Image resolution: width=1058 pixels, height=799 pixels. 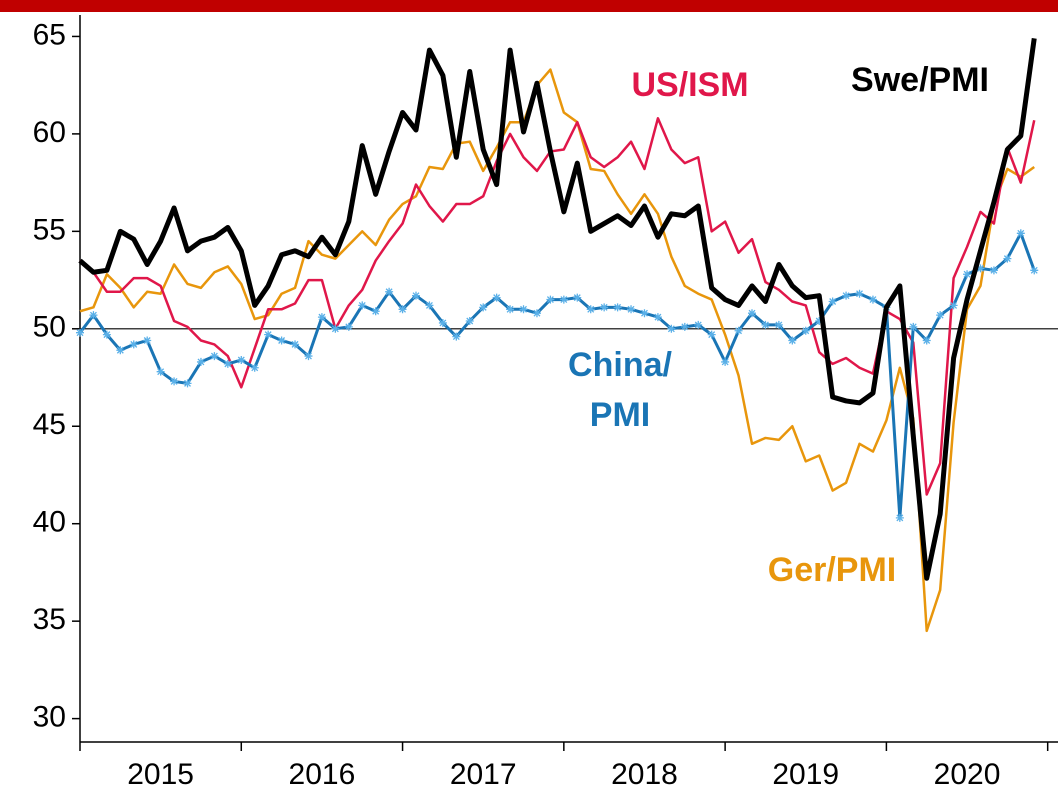 What do you see at coordinates (690, 85) in the screenshot?
I see `series-label: US/ISM` at bounding box center [690, 85].